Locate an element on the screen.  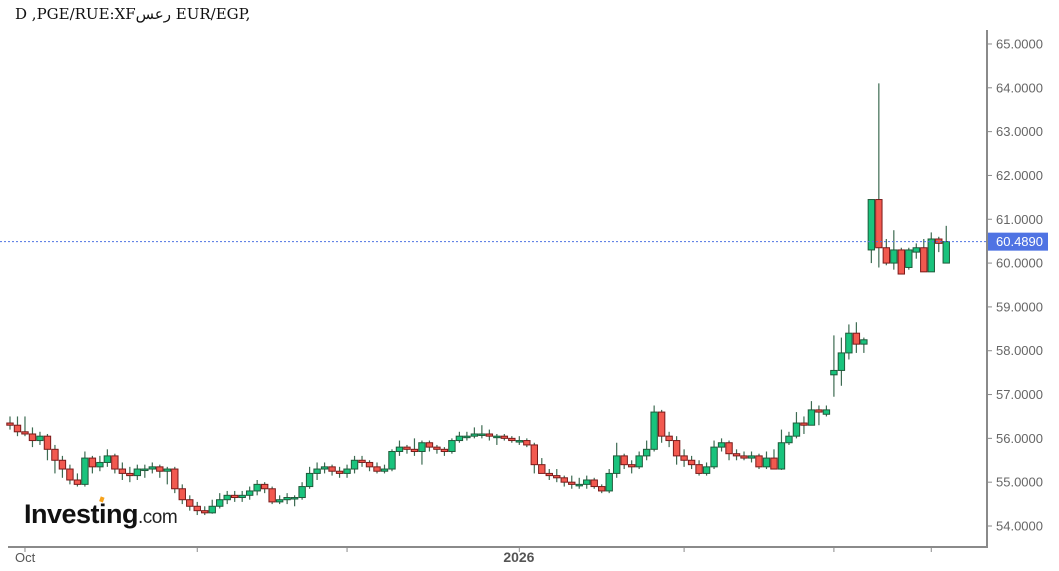
x-tick-label: Oct is located at coordinates (25, 557).